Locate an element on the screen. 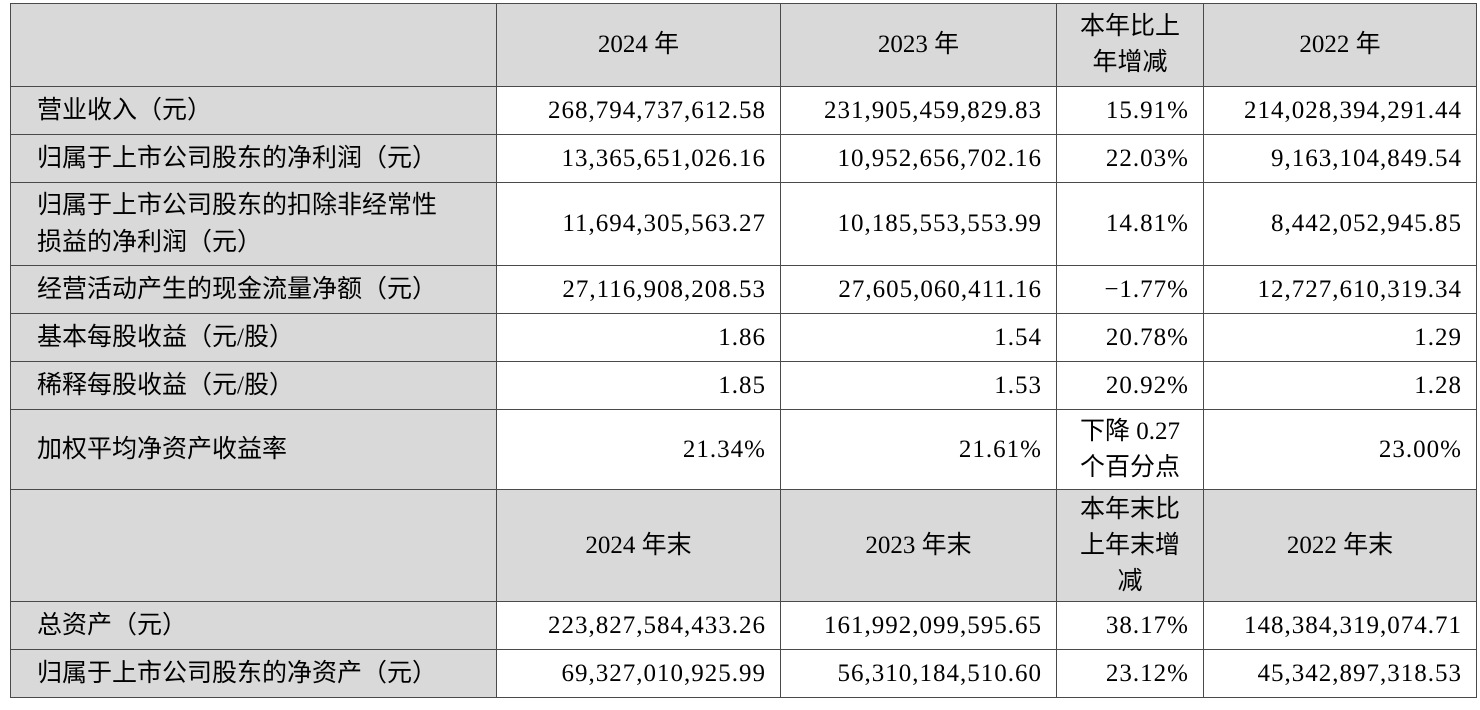 This screenshot has width=1480, height=710. value-cell: −1.77% is located at coordinates (1130, 289).